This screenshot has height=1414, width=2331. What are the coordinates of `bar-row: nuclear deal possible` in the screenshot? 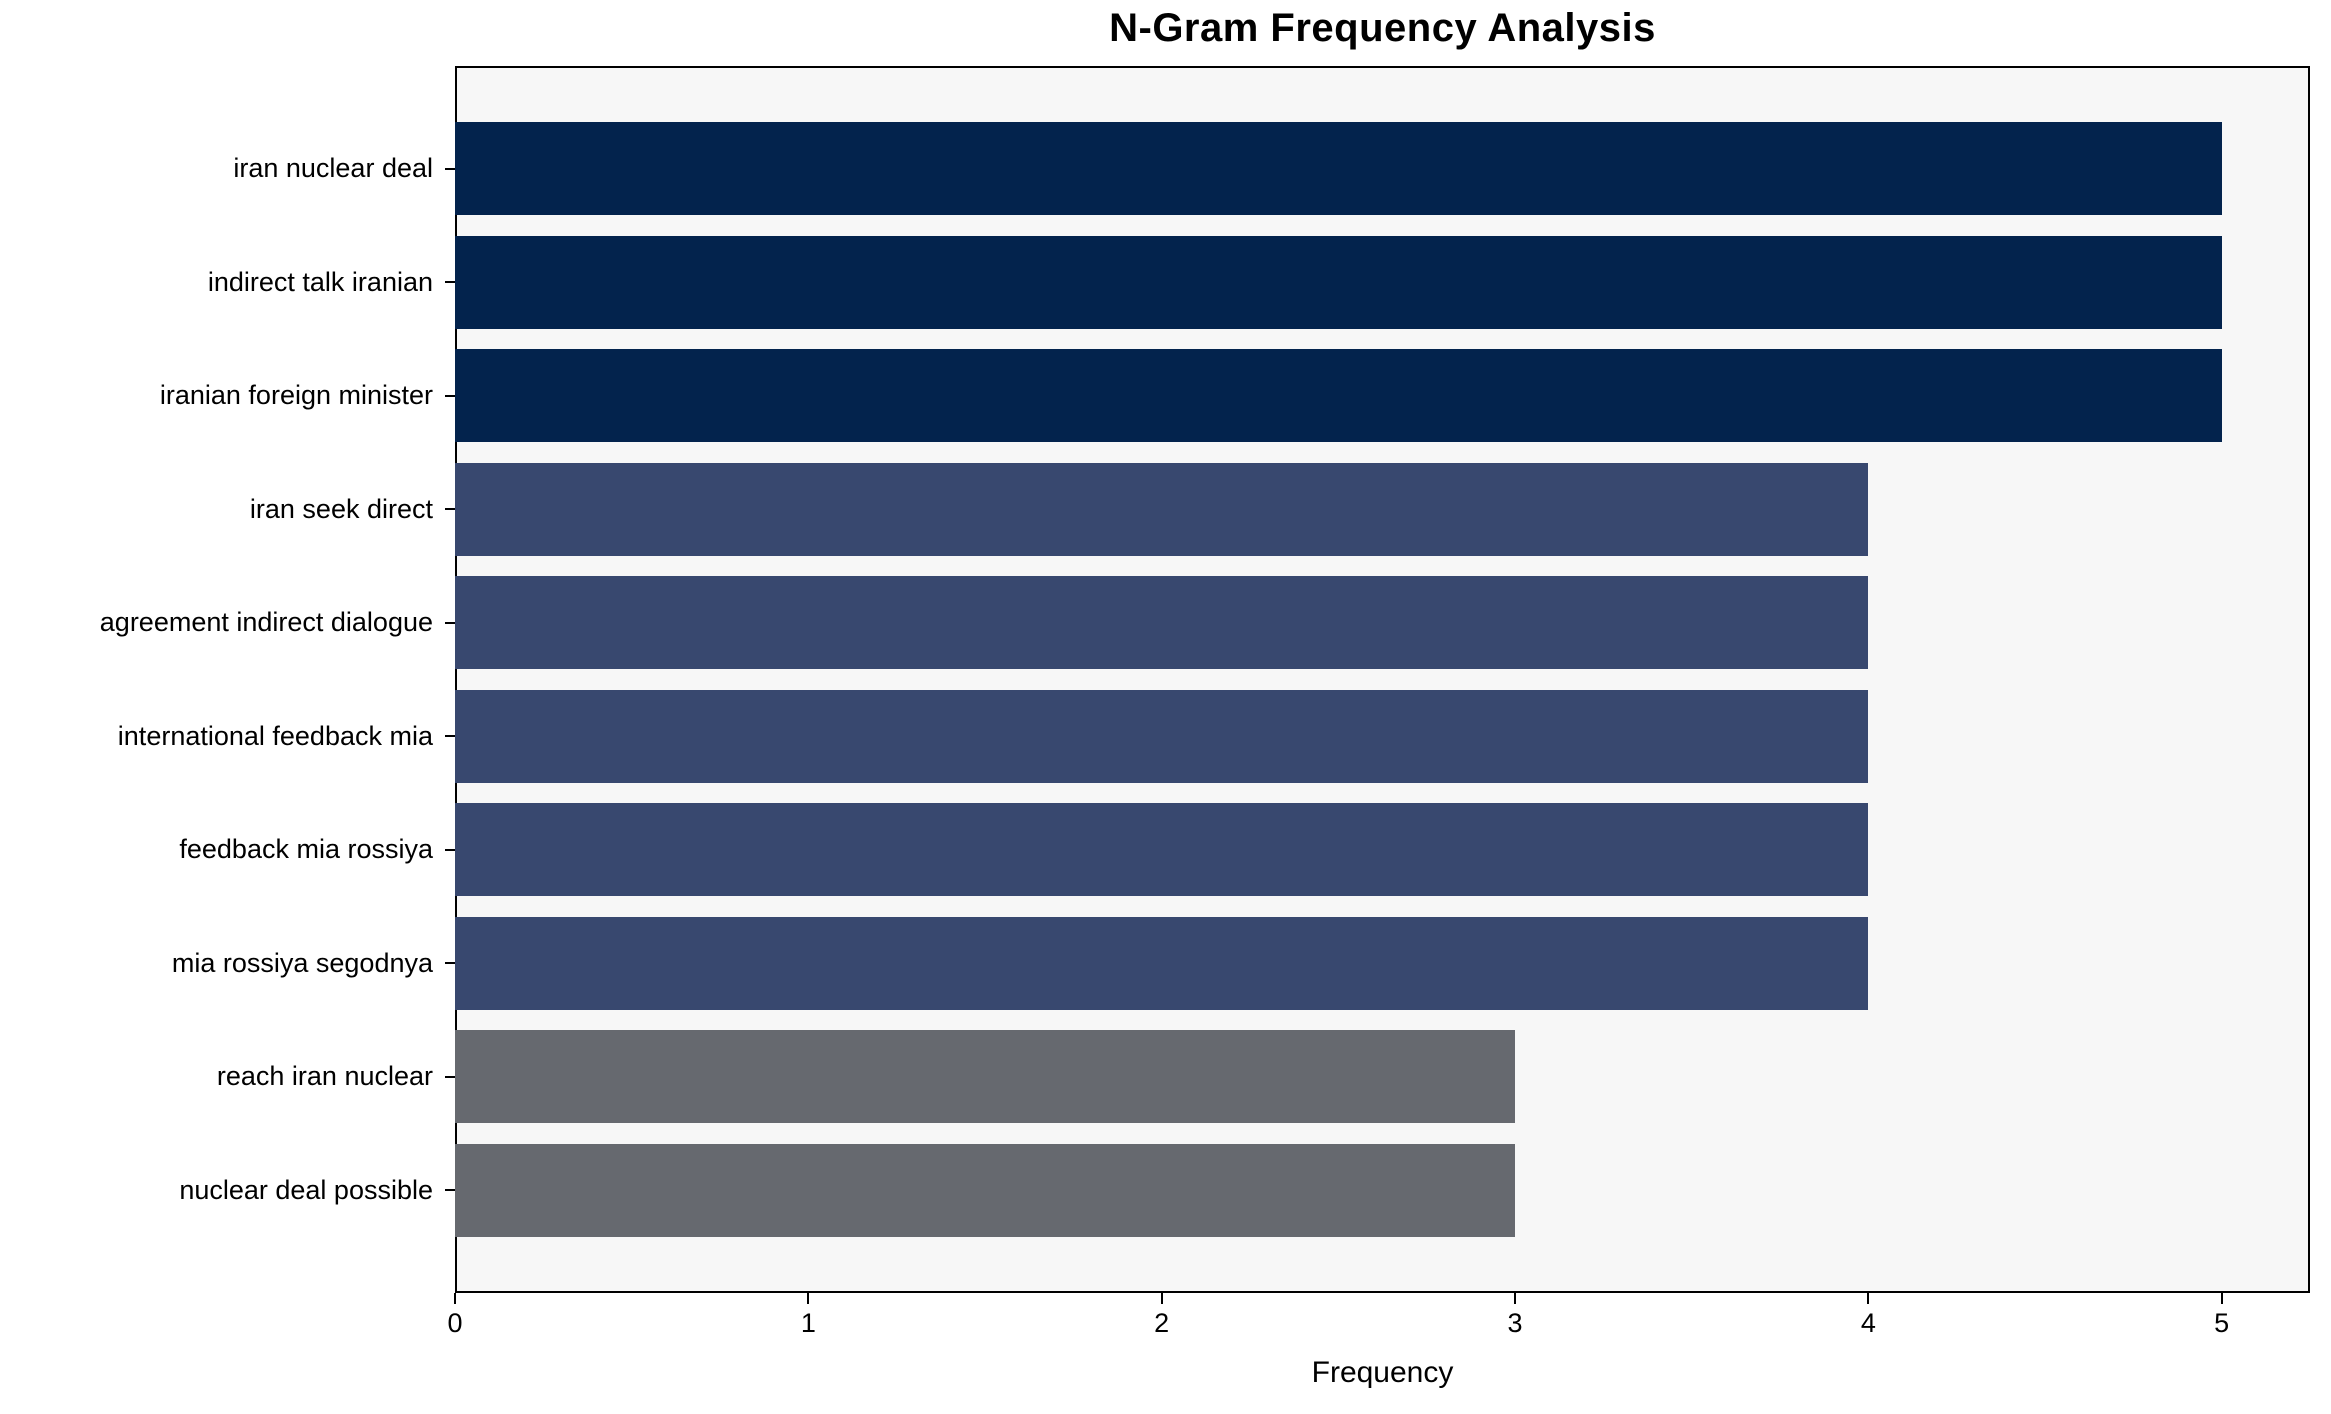 It's located at (1155, 1191).